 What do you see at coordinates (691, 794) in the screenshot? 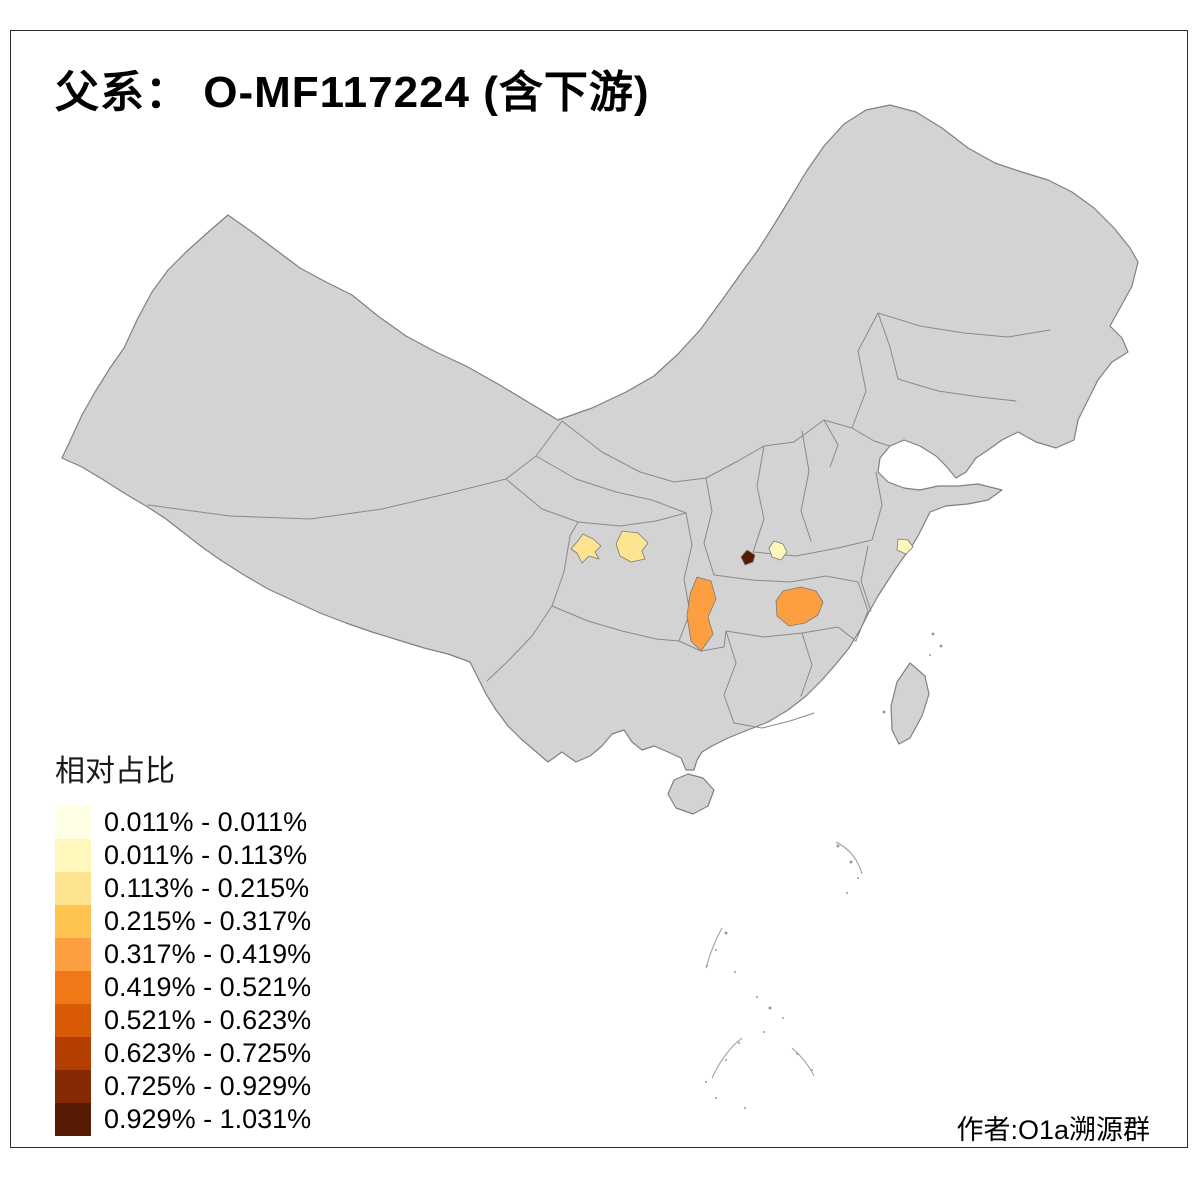
I see `hainan-island` at bounding box center [691, 794].